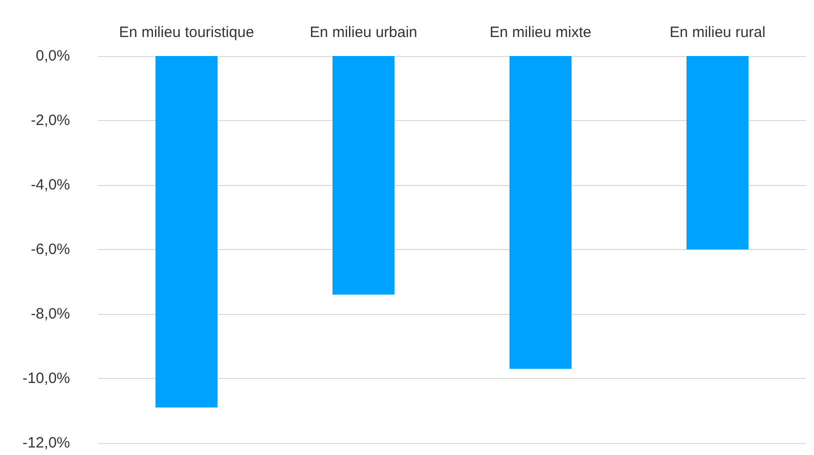  What do you see at coordinates (186, 32) in the screenshot?
I see `x-tick-label: En milieu touristique` at bounding box center [186, 32].